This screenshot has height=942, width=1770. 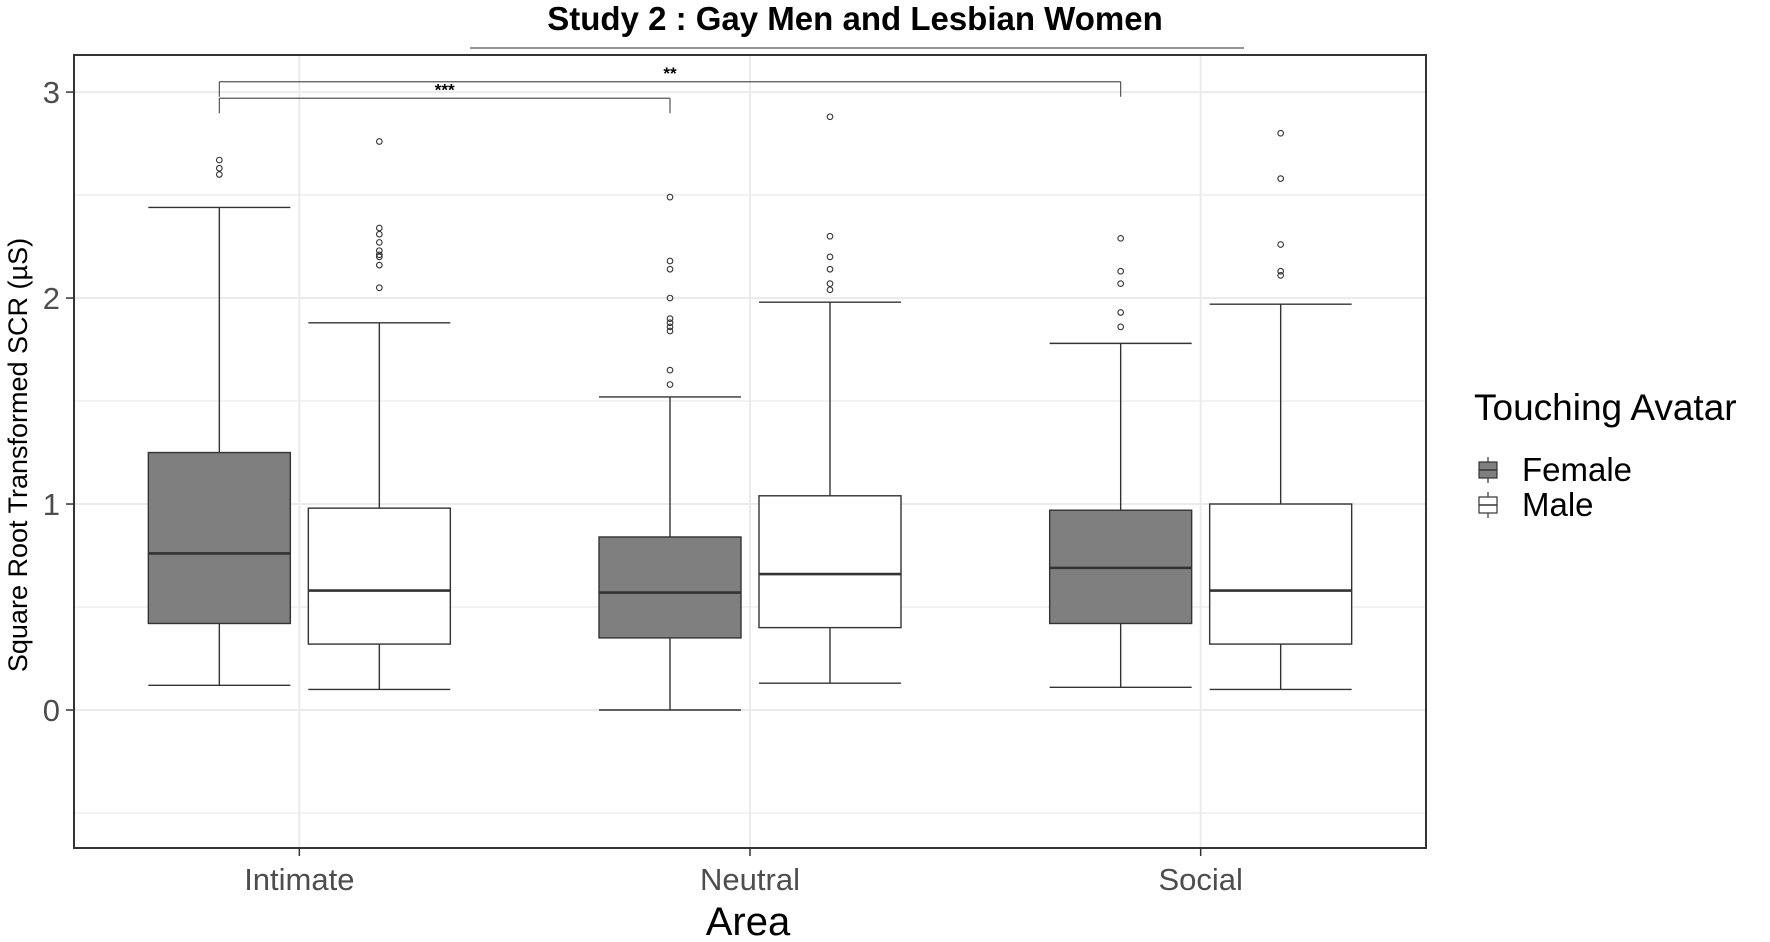 What do you see at coordinates (1280, 574) in the screenshot?
I see `box-male-social` at bounding box center [1280, 574].